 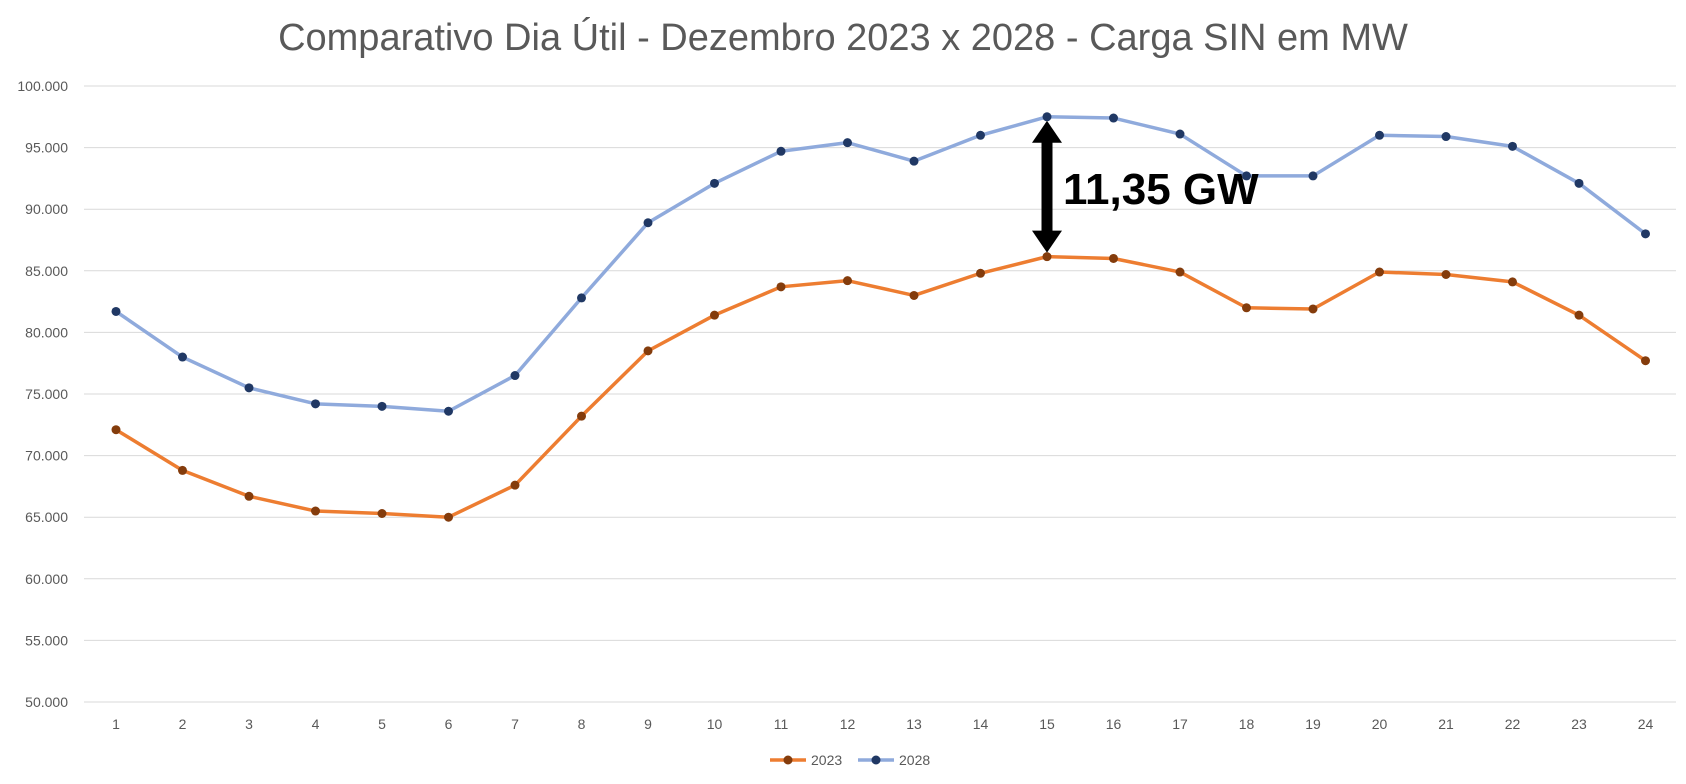 What do you see at coordinates (715, 724) in the screenshot?
I see `x-tick-label: 10` at bounding box center [715, 724].